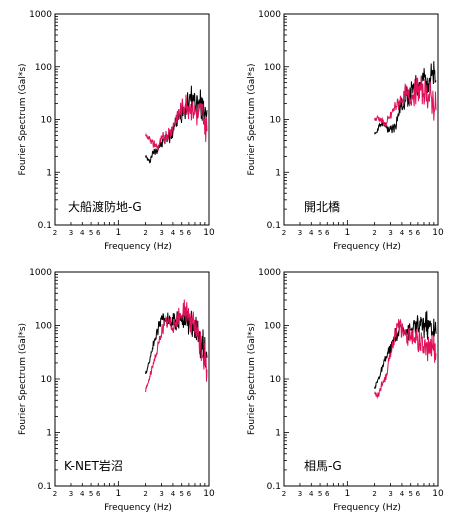  I want to click on station-label: 相馬-G, so click(323, 466).